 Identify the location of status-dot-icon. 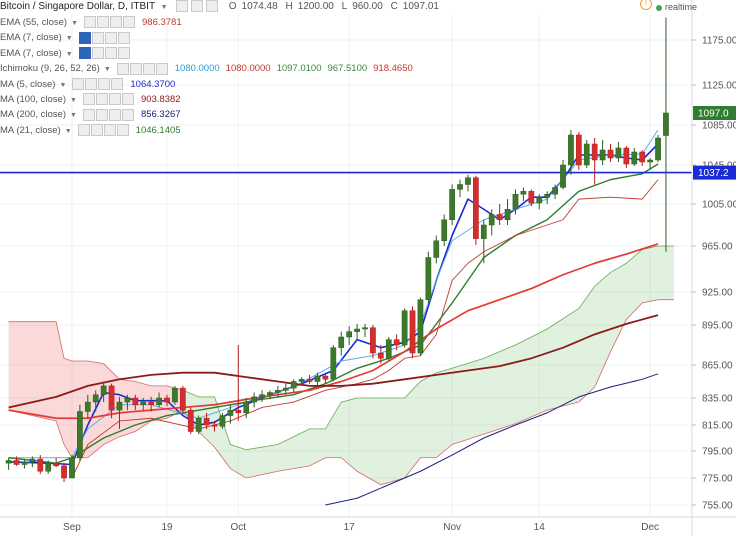
(659, 7).